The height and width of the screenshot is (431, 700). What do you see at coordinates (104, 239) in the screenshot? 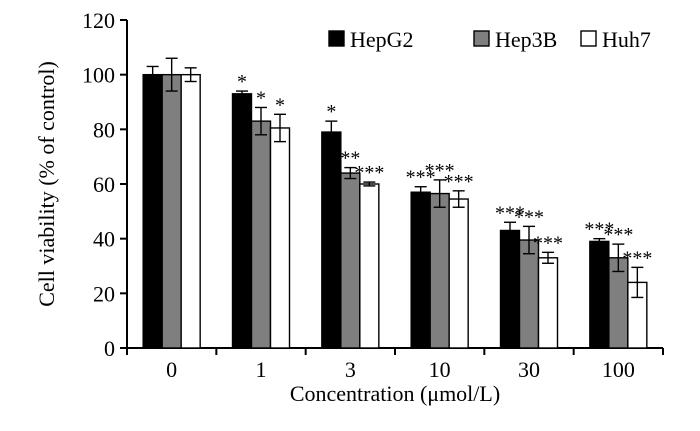
I see `y-tick-label: 40` at bounding box center [104, 239].